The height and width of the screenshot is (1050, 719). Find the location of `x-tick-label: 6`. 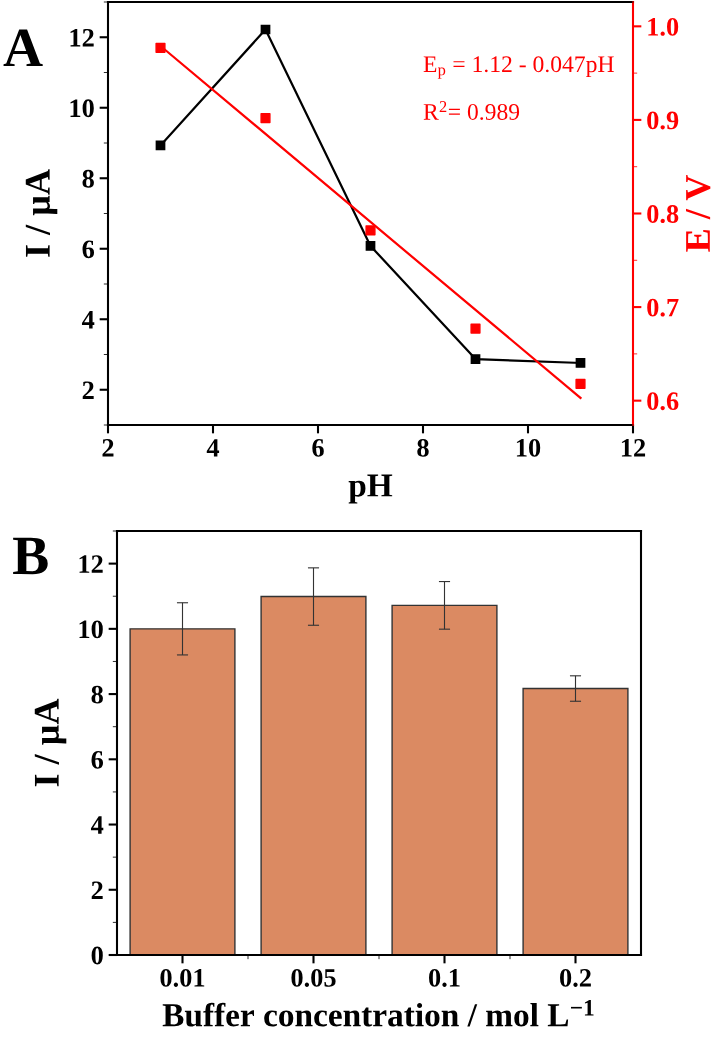

x-tick-label: 6 is located at coordinates (318, 448).